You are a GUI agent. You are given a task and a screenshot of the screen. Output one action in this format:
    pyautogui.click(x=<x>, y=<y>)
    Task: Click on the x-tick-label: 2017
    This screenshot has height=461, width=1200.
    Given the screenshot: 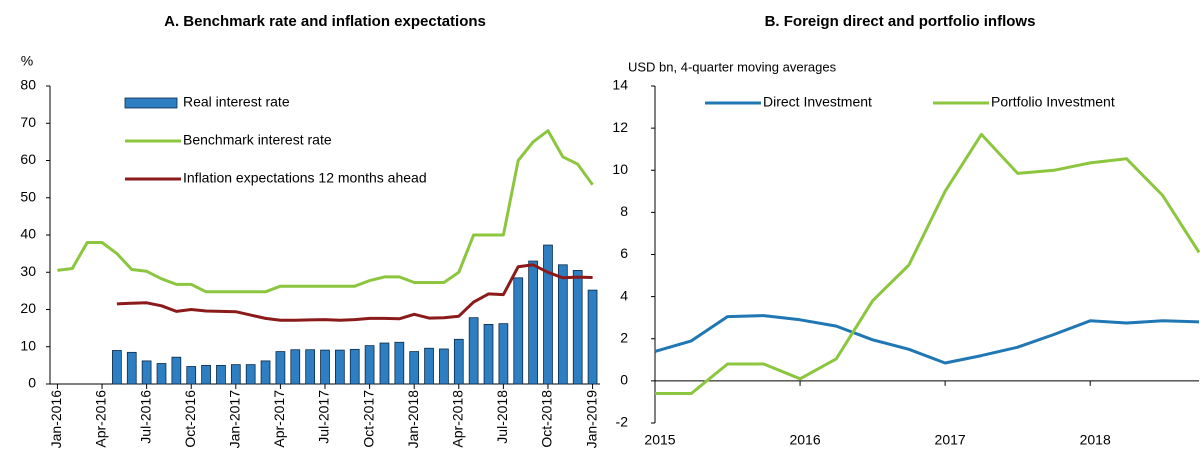 What is the action you would take?
    pyautogui.click(x=950, y=440)
    